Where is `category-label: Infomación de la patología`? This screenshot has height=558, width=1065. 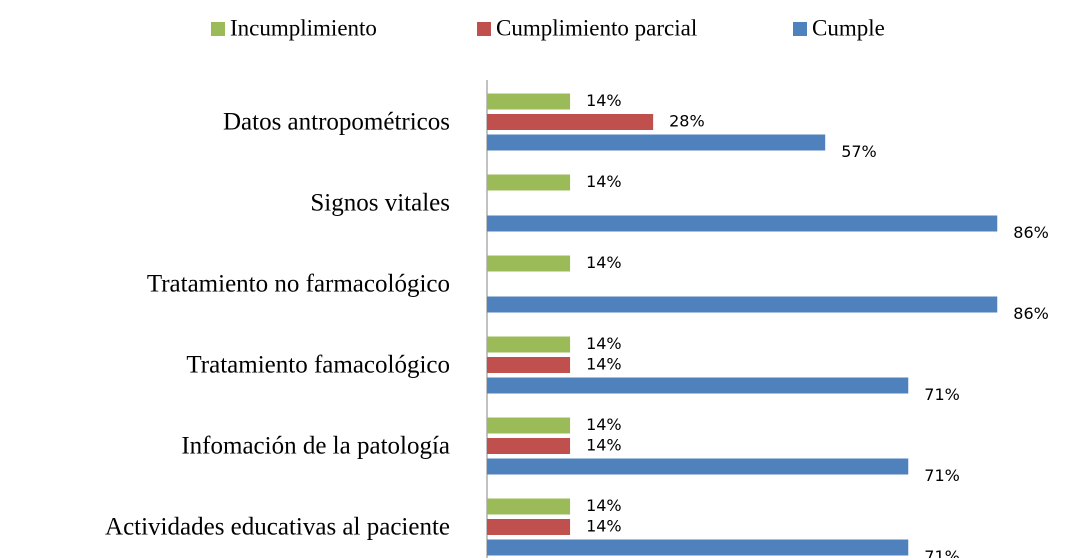 category-label: Infomación de la patología is located at coordinates (315, 446).